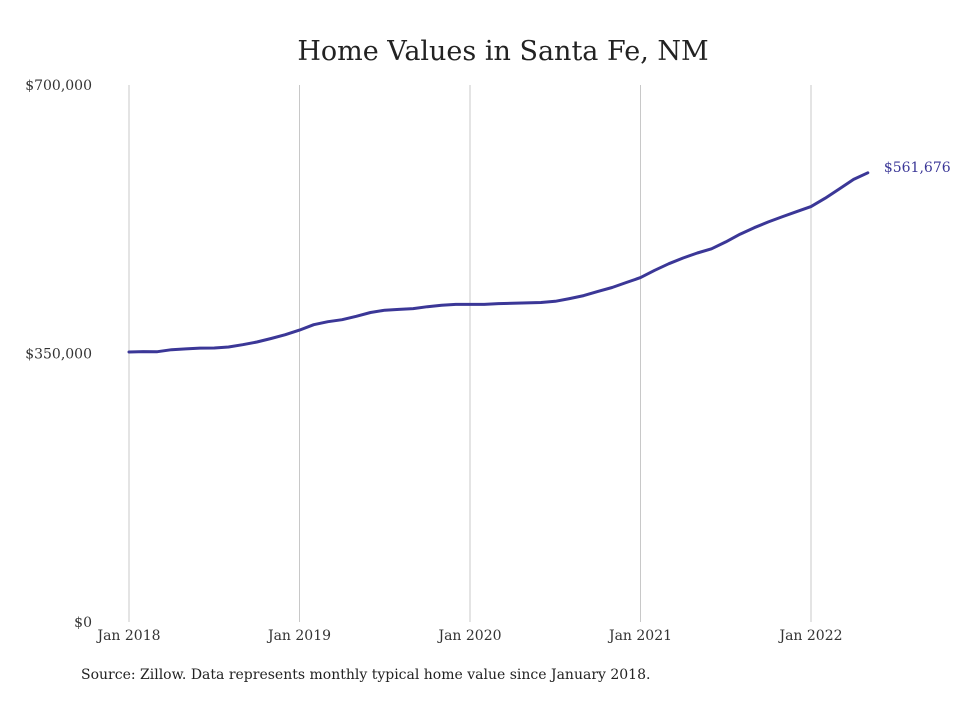 The image size is (980, 703). I want to click on x-tick-label: Jan 2020, so click(468, 636).